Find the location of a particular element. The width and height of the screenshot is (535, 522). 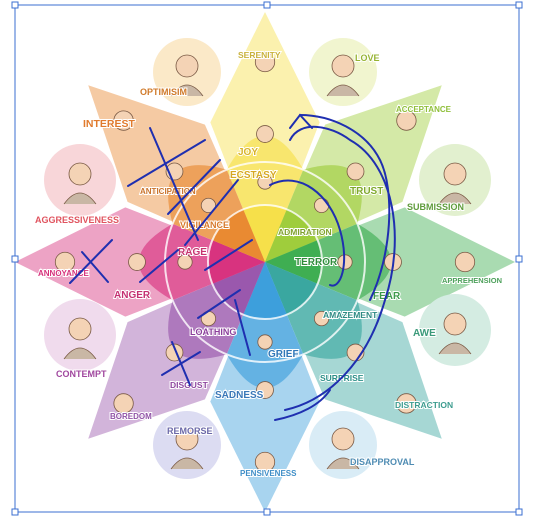

label-annoyance: ANNOYANCE is located at coordinates (63, 273).